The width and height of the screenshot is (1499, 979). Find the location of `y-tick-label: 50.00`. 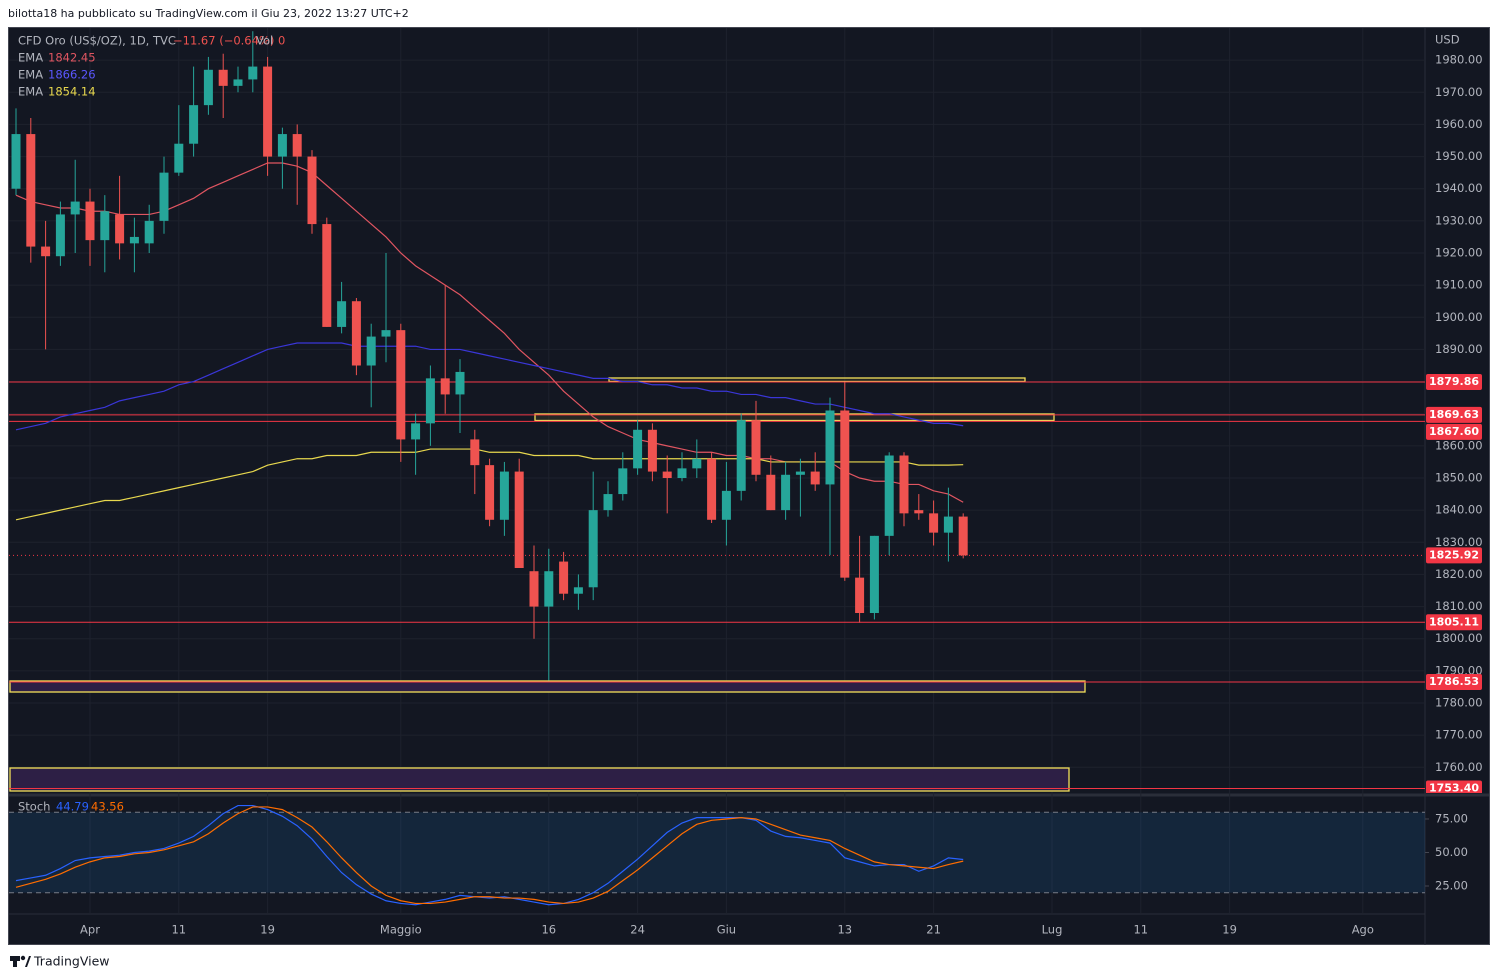

y-tick-label: 50.00 is located at coordinates (1451, 852).